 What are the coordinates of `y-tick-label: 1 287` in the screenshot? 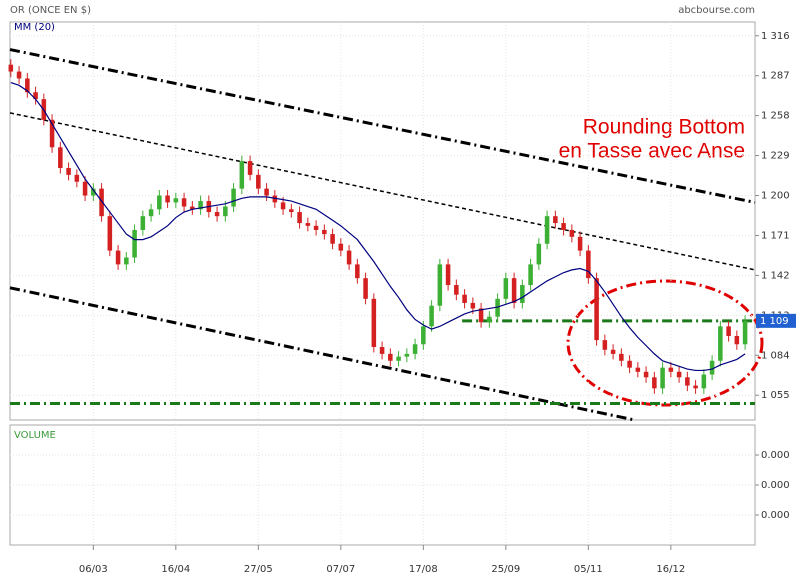 It's located at (775, 76).